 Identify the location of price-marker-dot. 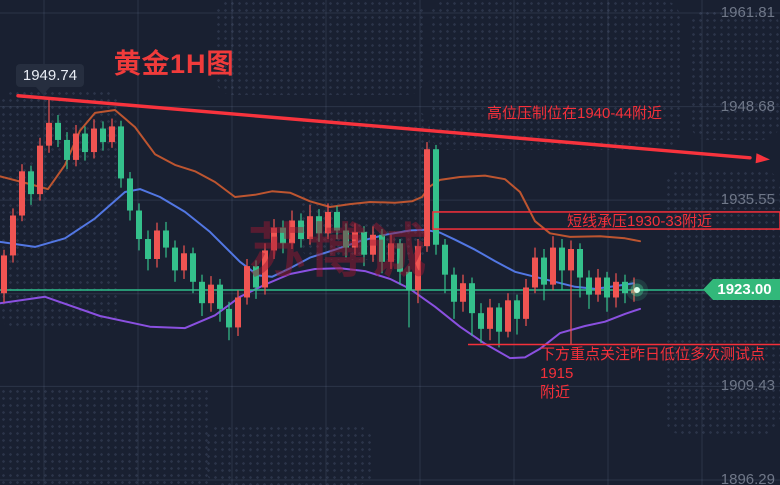
(637, 289).